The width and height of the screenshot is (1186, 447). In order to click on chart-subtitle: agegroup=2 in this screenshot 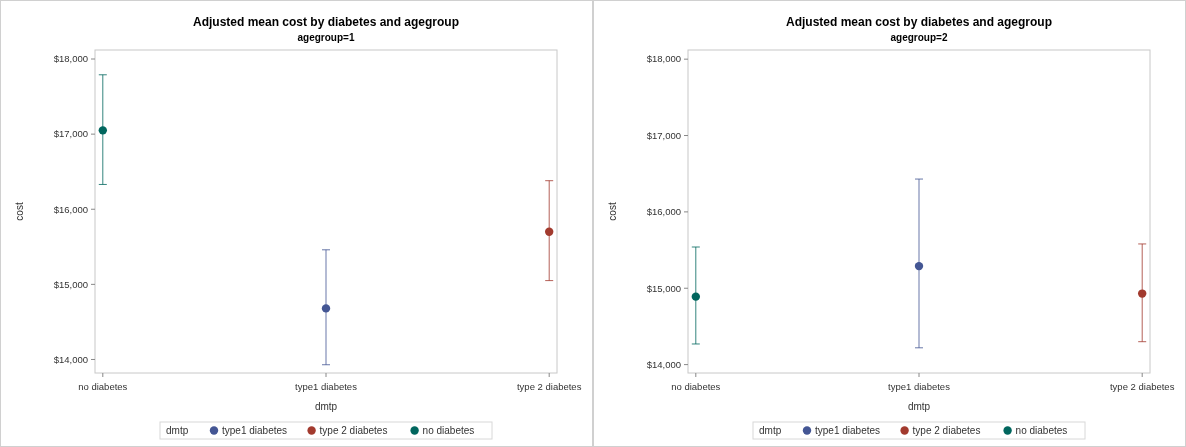, I will do `click(919, 37)`.